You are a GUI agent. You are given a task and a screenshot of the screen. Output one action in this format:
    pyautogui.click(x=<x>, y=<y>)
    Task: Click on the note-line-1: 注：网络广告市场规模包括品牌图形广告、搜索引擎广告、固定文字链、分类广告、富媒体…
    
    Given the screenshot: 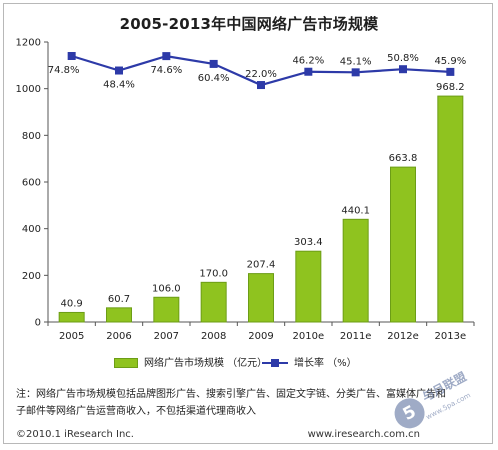 What is the action you would take?
    pyautogui.click(x=231, y=394)
    